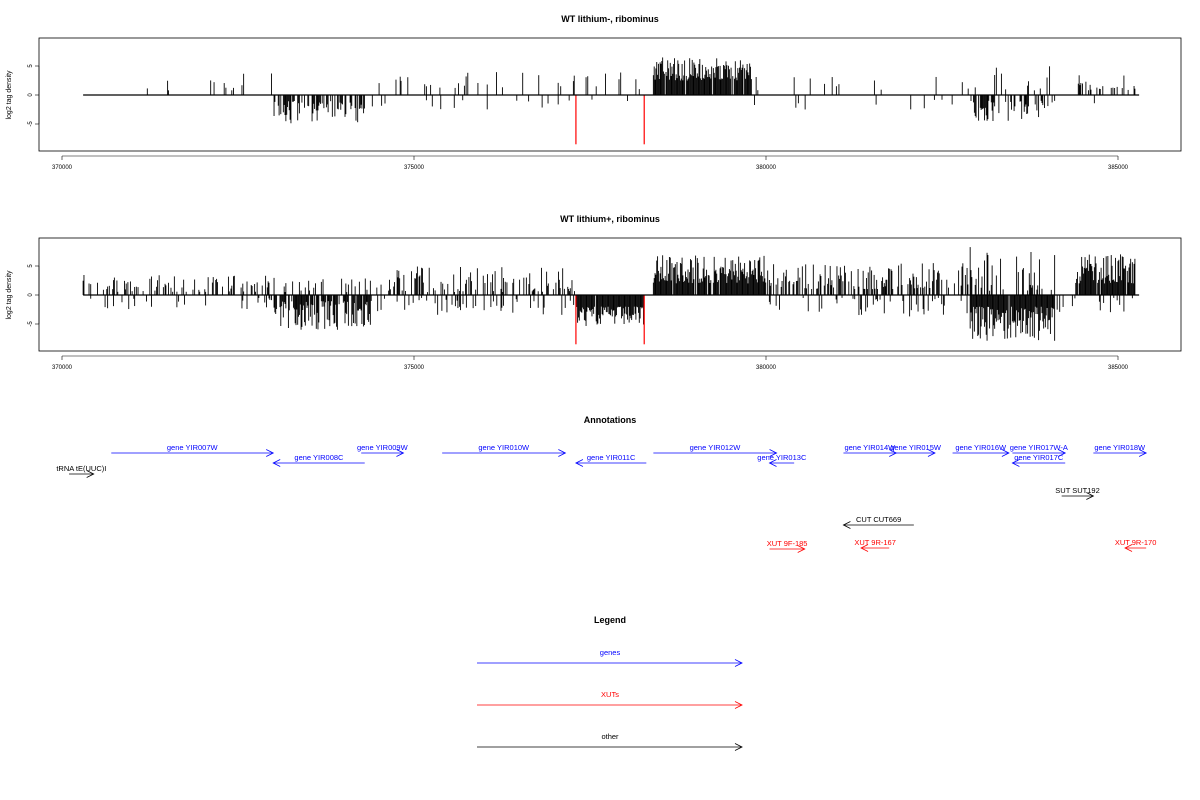 The height and width of the screenshot is (800, 1200). I want to click on annotation-feature: XUT 9F-185, so click(787, 546).